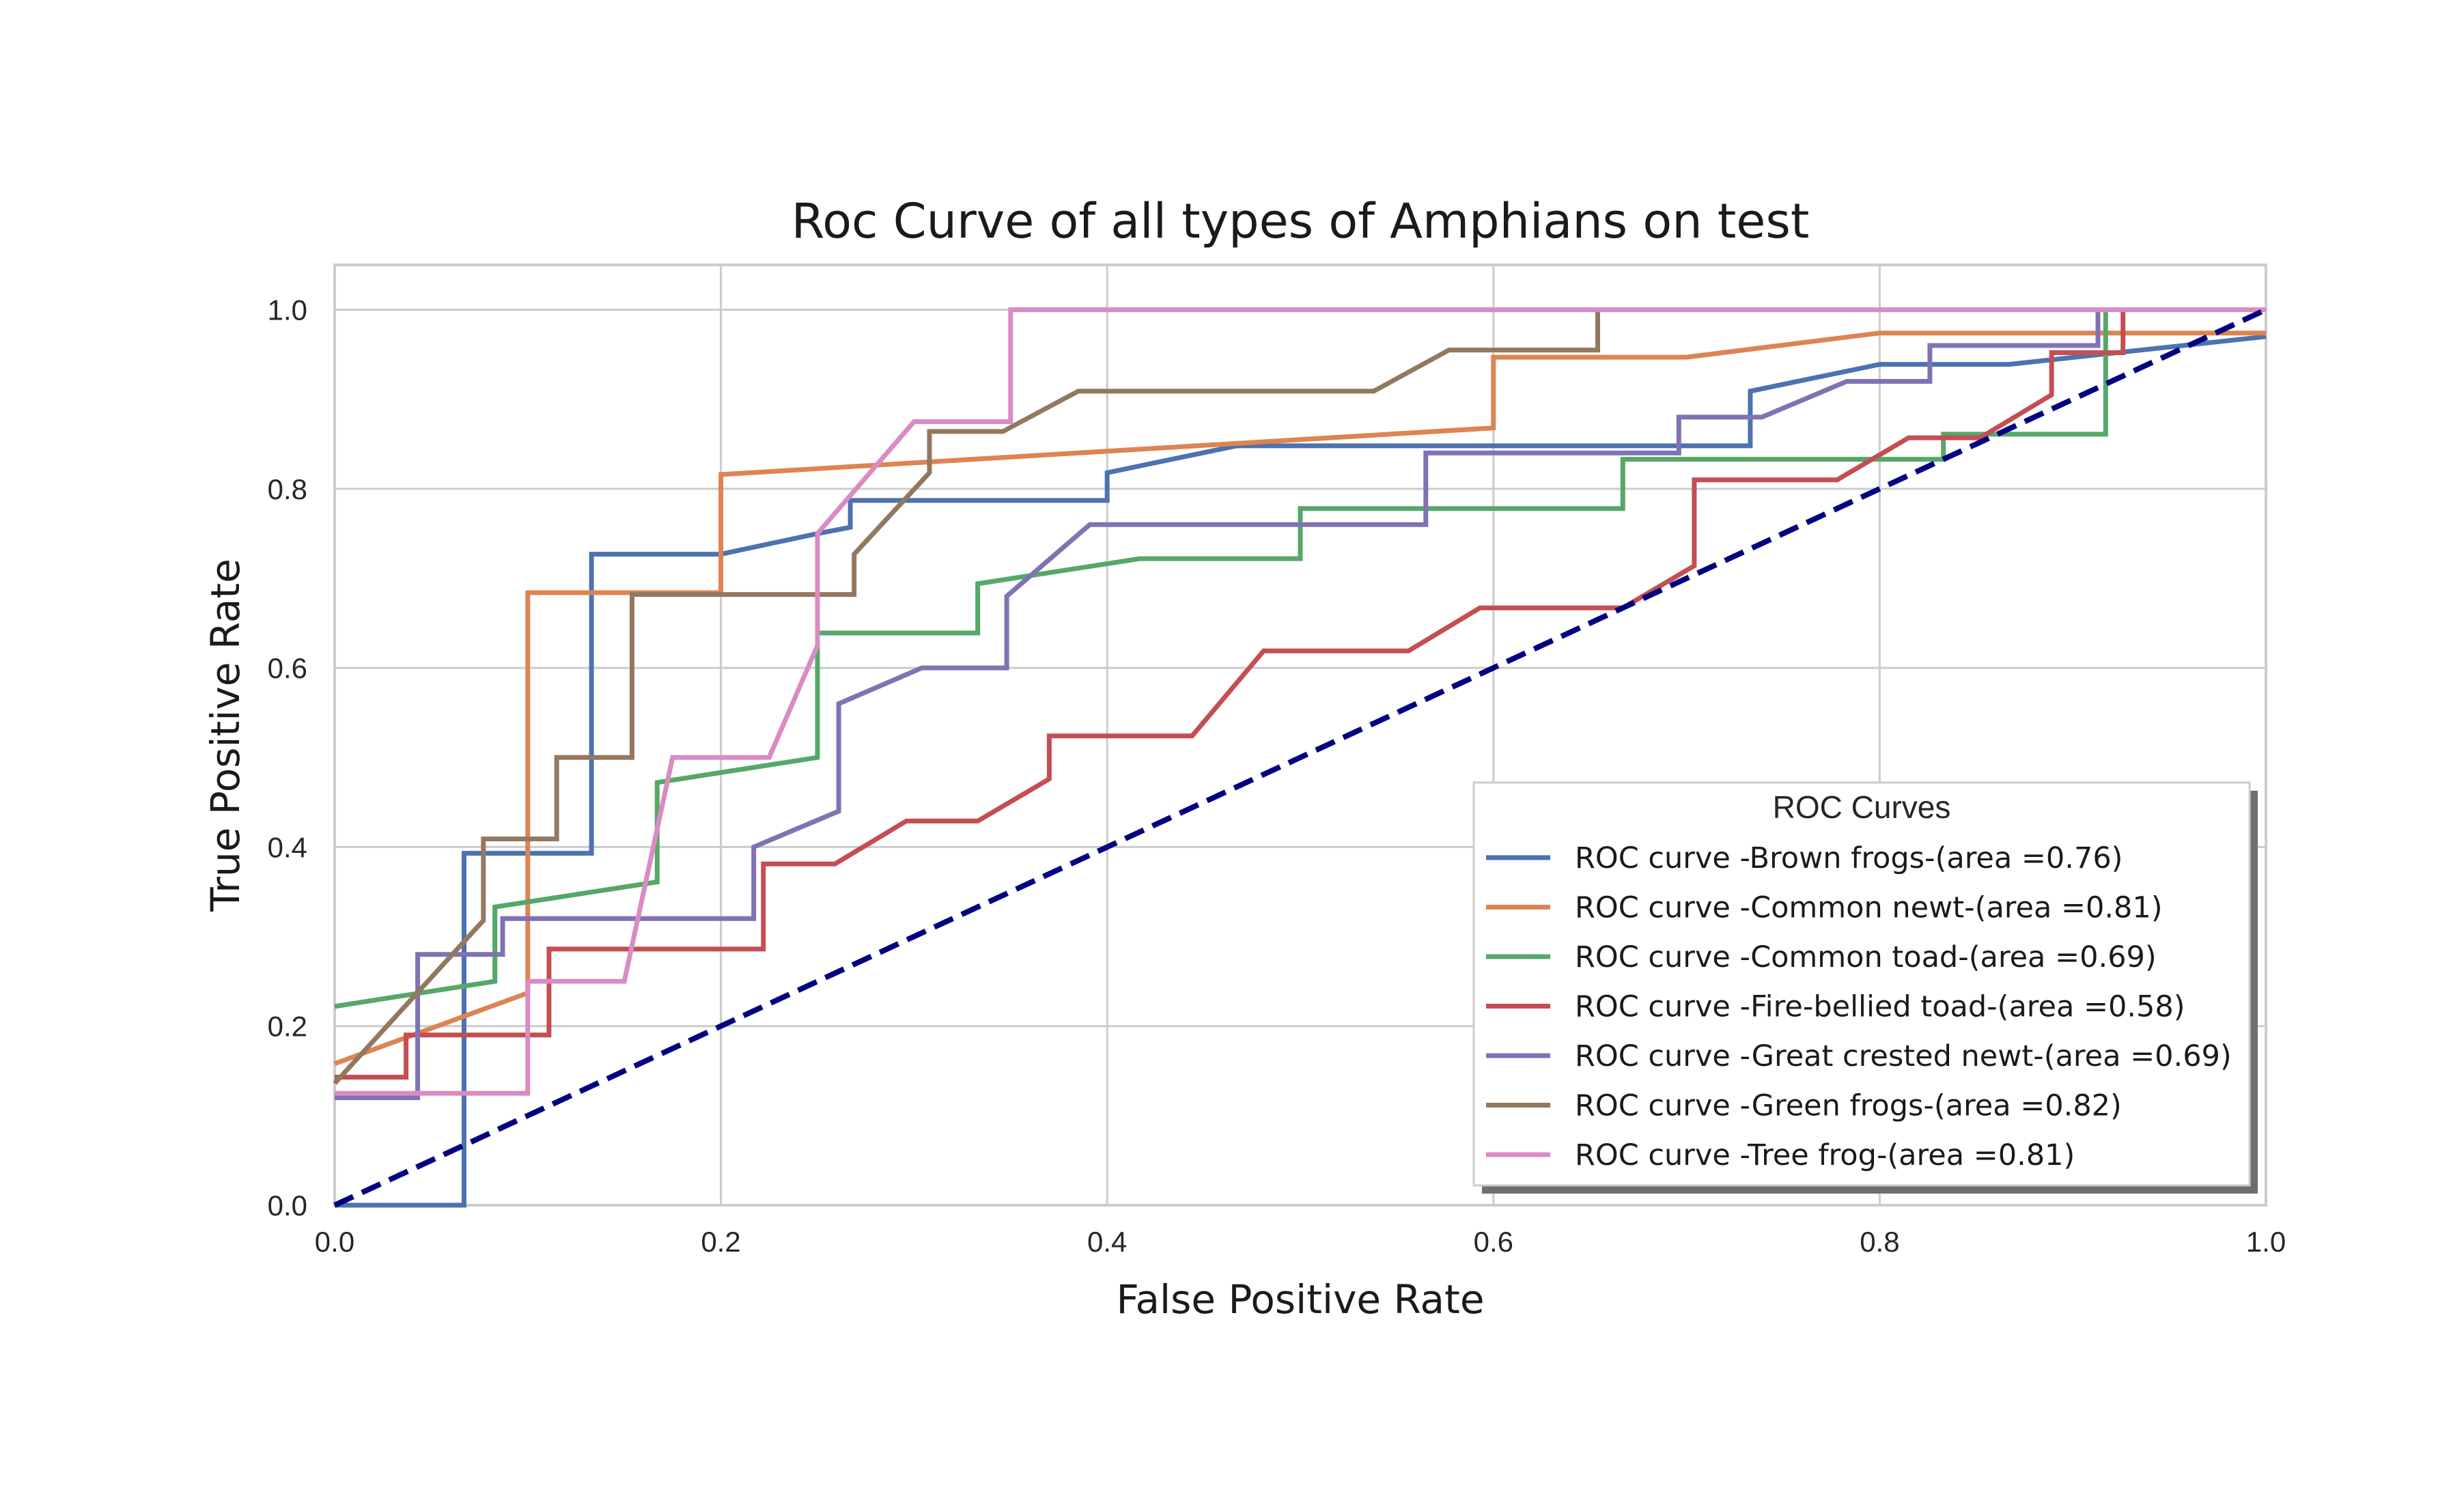  What do you see at coordinates (287, 489) in the screenshot?
I see `y-tick-label: 0.8` at bounding box center [287, 489].